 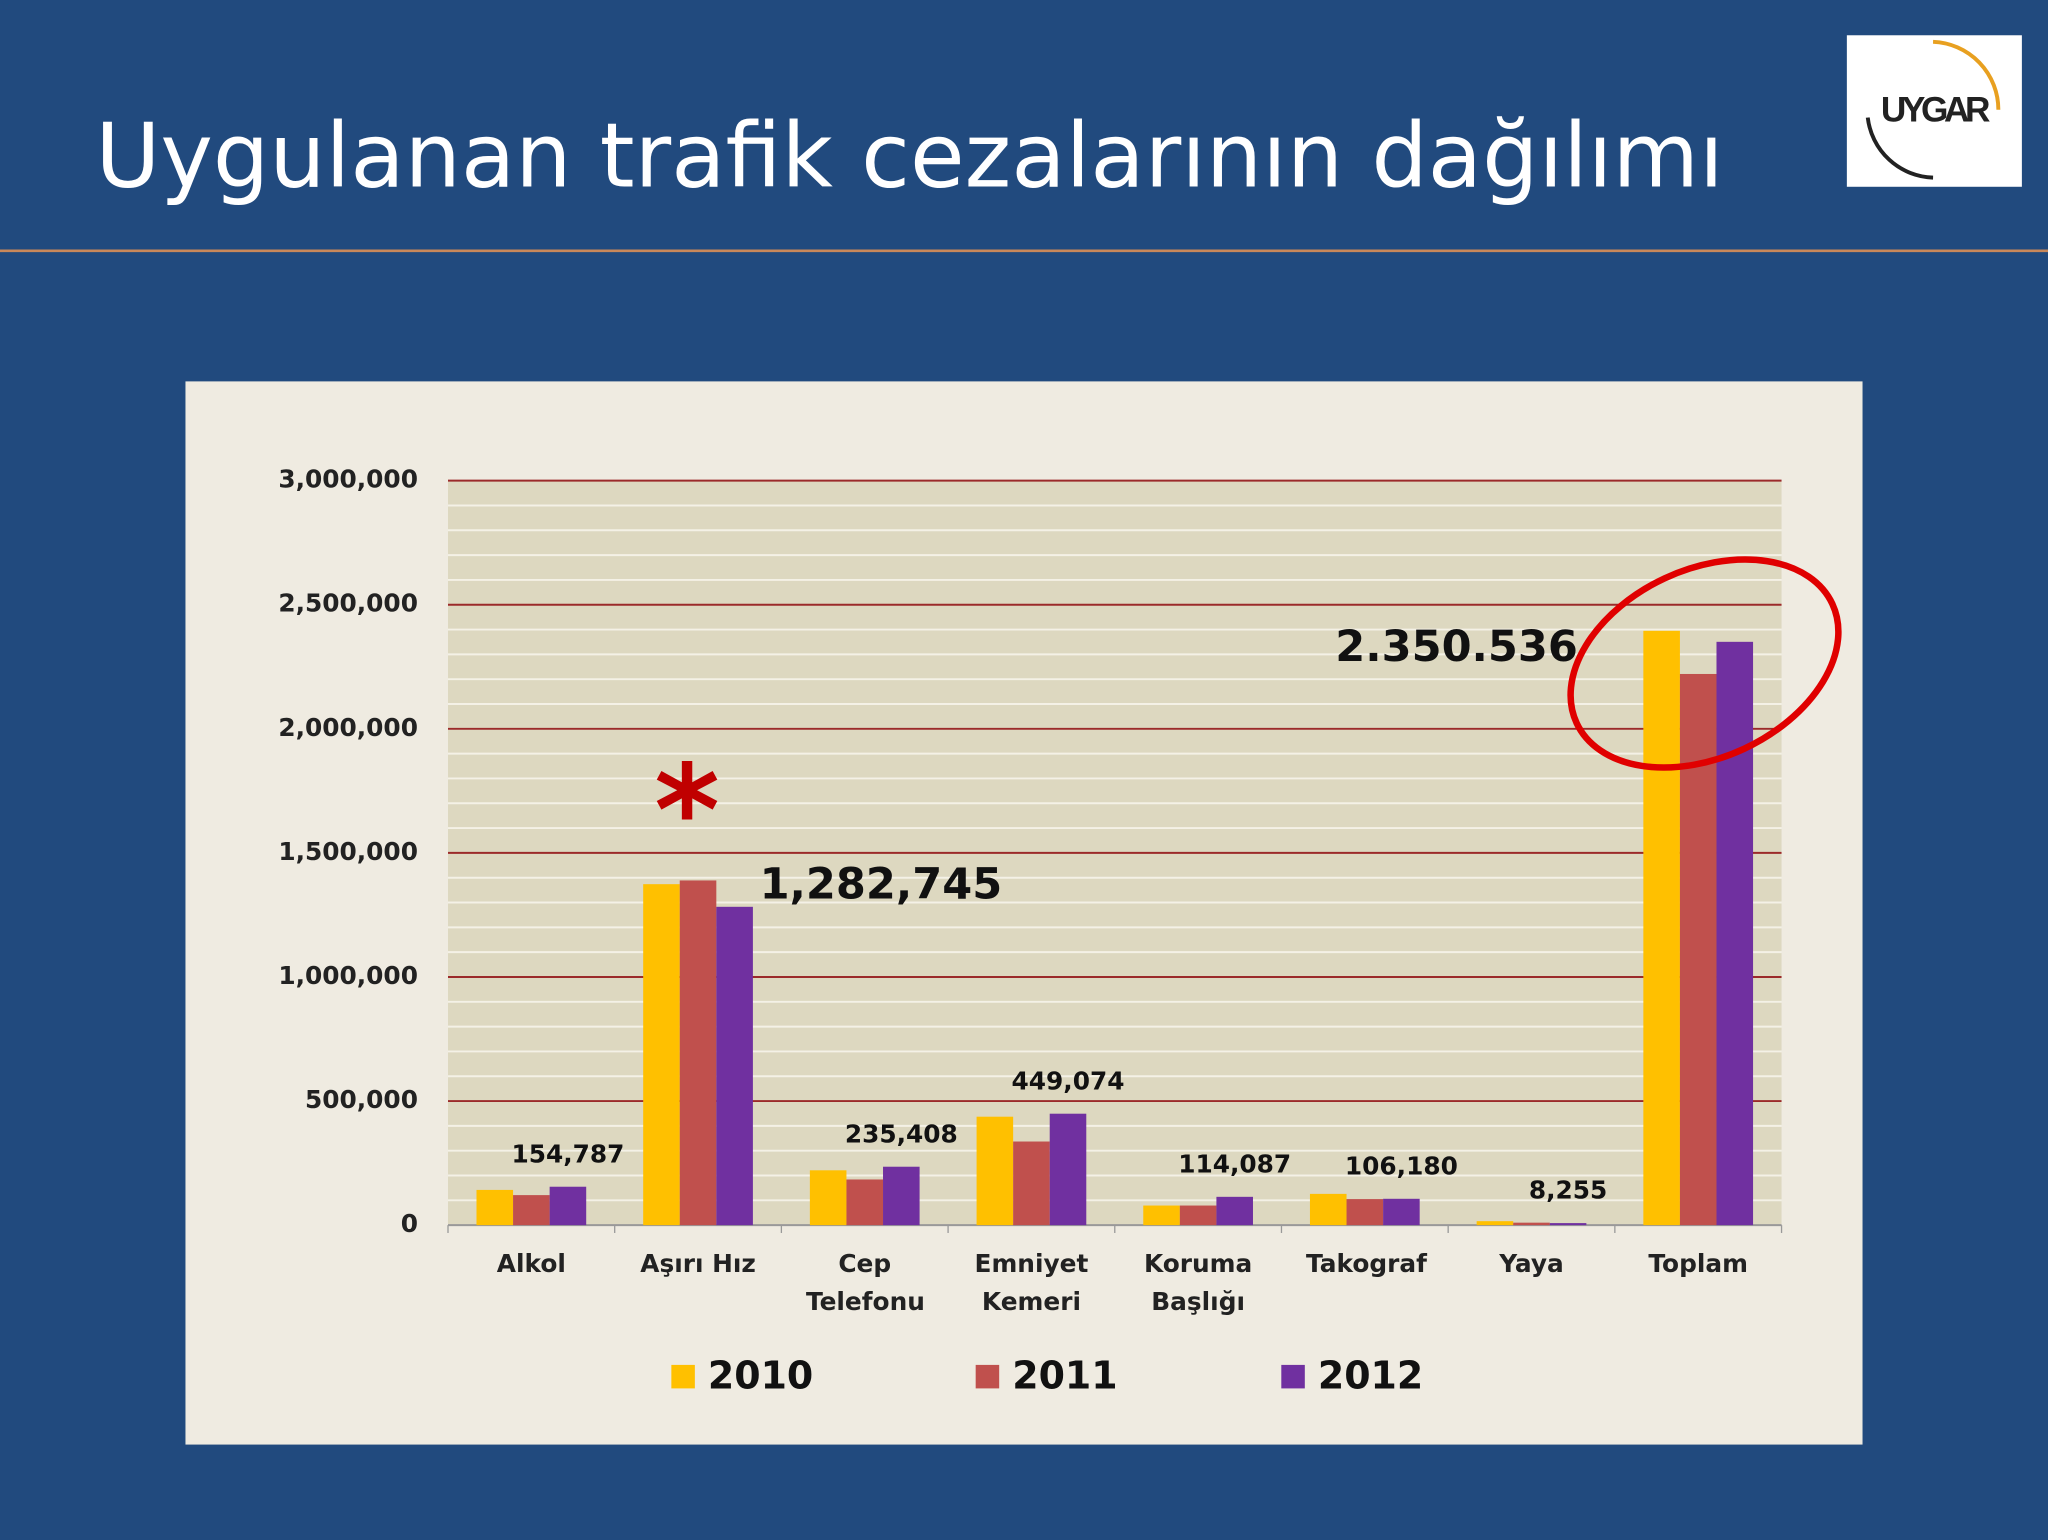 I want to click on x-tick-label-box: Yaya, so click(x=1531, y=1264).